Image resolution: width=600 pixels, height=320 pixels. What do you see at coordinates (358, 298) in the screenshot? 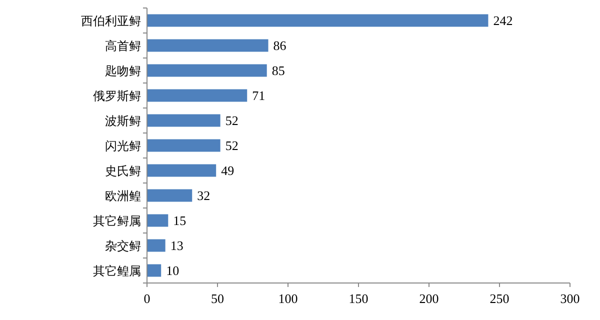
I see `x-tick-label: 150` at bounding box center [358, 298].